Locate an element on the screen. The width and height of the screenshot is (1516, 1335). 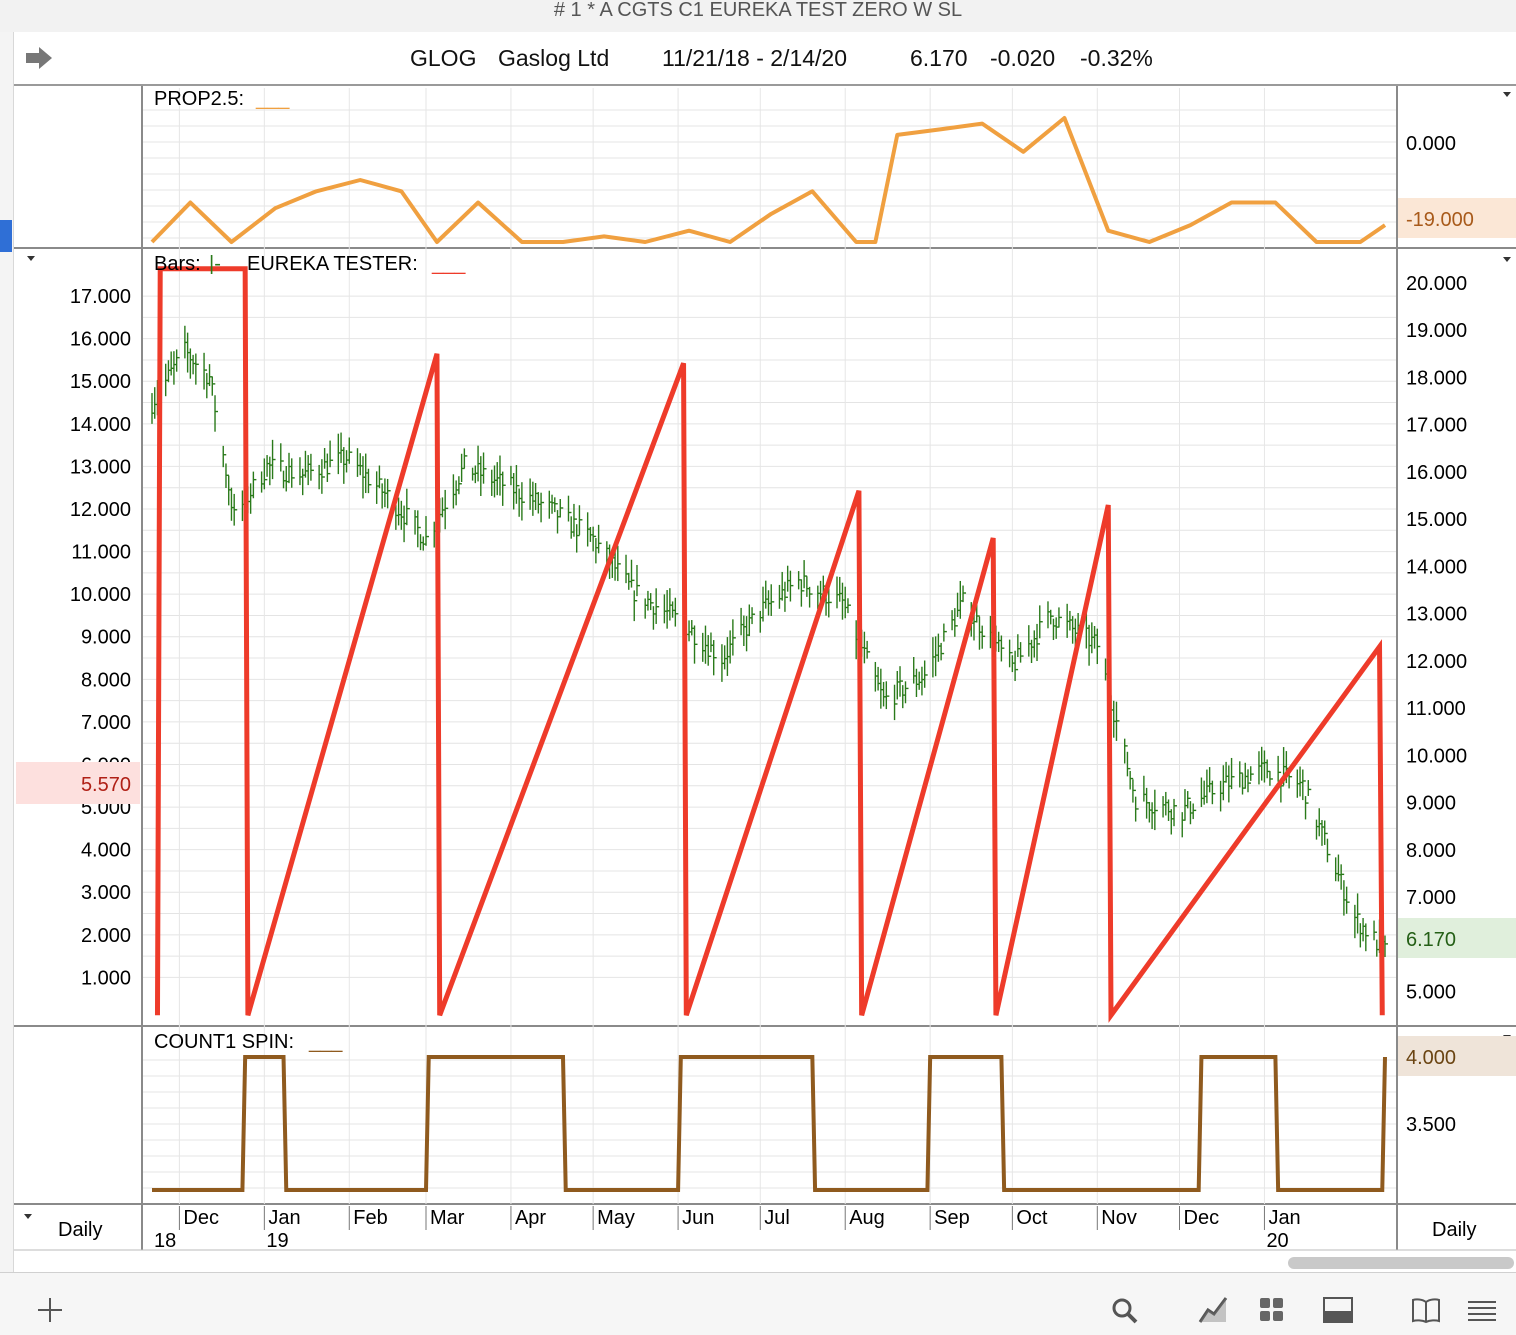
left-tick-label: 3.000 is located at coordinates (106, 893).